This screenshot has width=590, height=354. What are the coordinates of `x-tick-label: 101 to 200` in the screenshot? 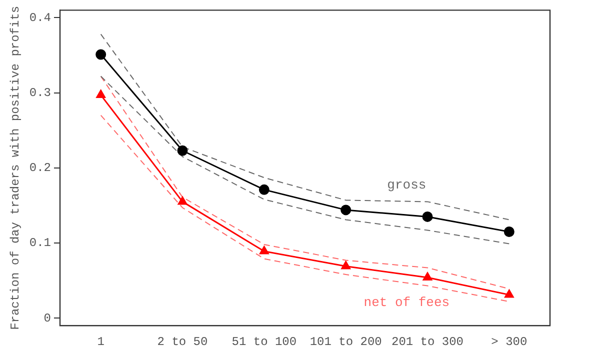 It's located at (346, 341).